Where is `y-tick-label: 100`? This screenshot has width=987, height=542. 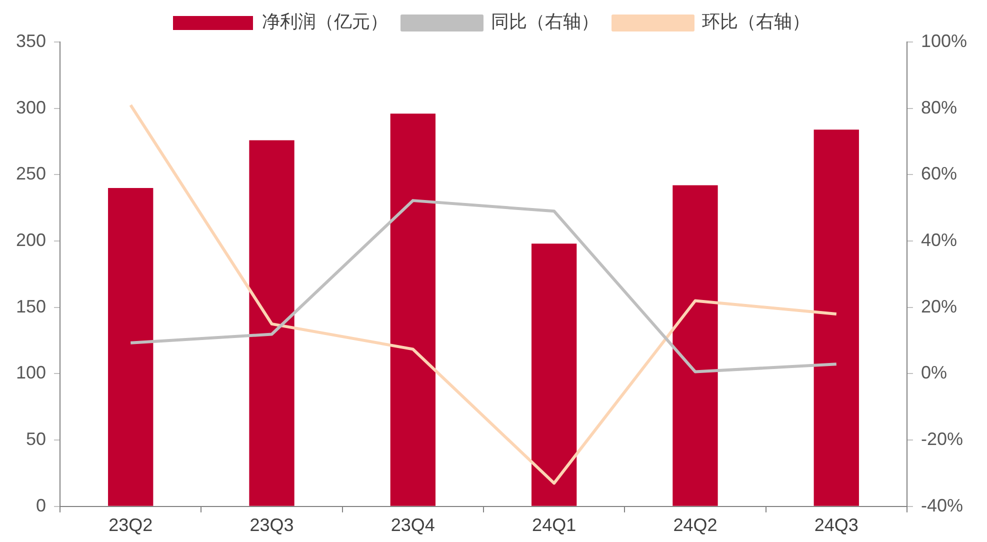 y-tick-label: 100 is located at coordinates (31, 372).